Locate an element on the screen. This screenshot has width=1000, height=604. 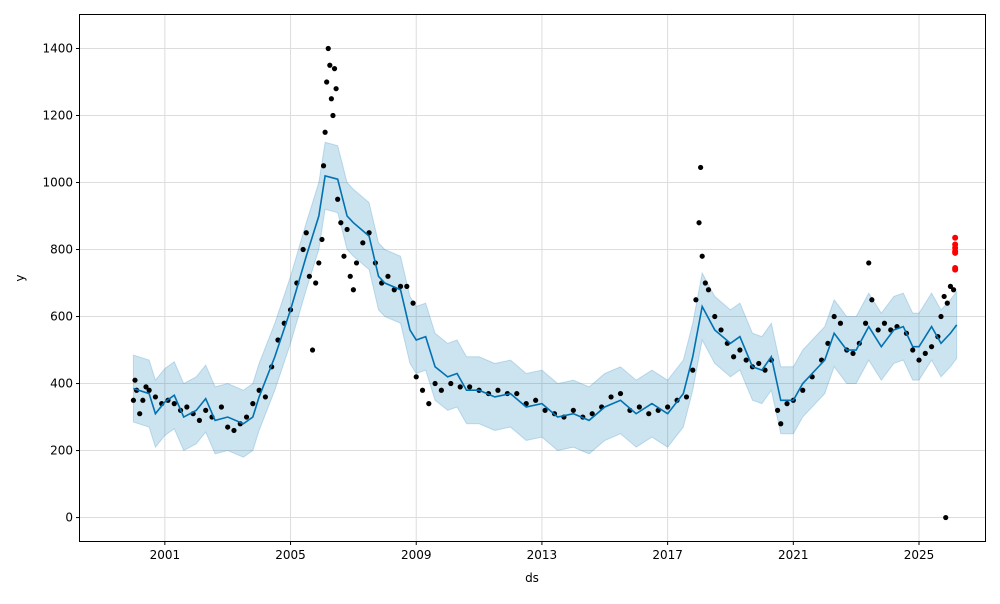
x-tick-label: 2009 is located at coordinates (416, 555).